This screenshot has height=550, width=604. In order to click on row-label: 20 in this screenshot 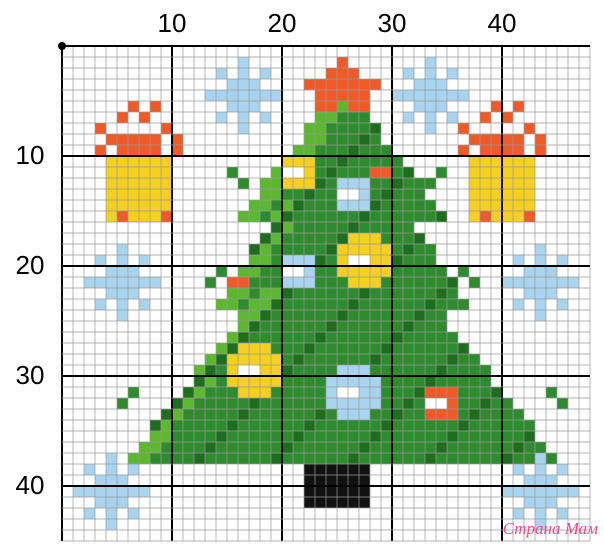, I will do `click(30, 265)`.